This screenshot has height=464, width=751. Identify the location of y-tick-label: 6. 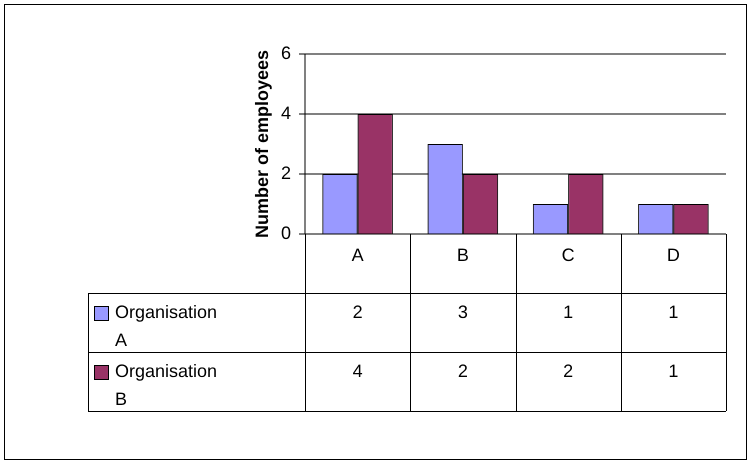
(285, 52).